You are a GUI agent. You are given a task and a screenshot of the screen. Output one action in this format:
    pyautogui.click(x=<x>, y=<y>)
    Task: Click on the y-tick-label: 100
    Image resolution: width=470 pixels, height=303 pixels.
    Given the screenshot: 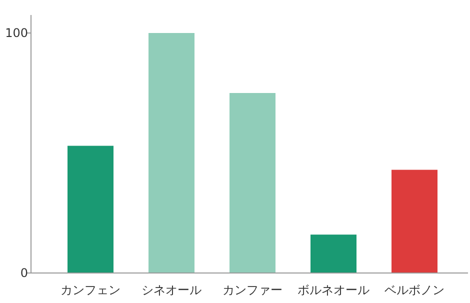 What is the action you would take?
    pyautogui.click(x=16, y=33)
    